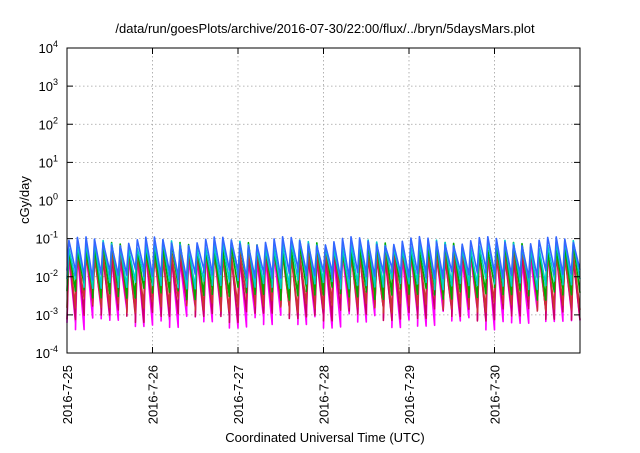 This screenshot has height=453, width=640. What do you see at coordinates (55, 120) in the screenshot?
I see `y-tick-exponent: 2` at bounding box center [55, 120].